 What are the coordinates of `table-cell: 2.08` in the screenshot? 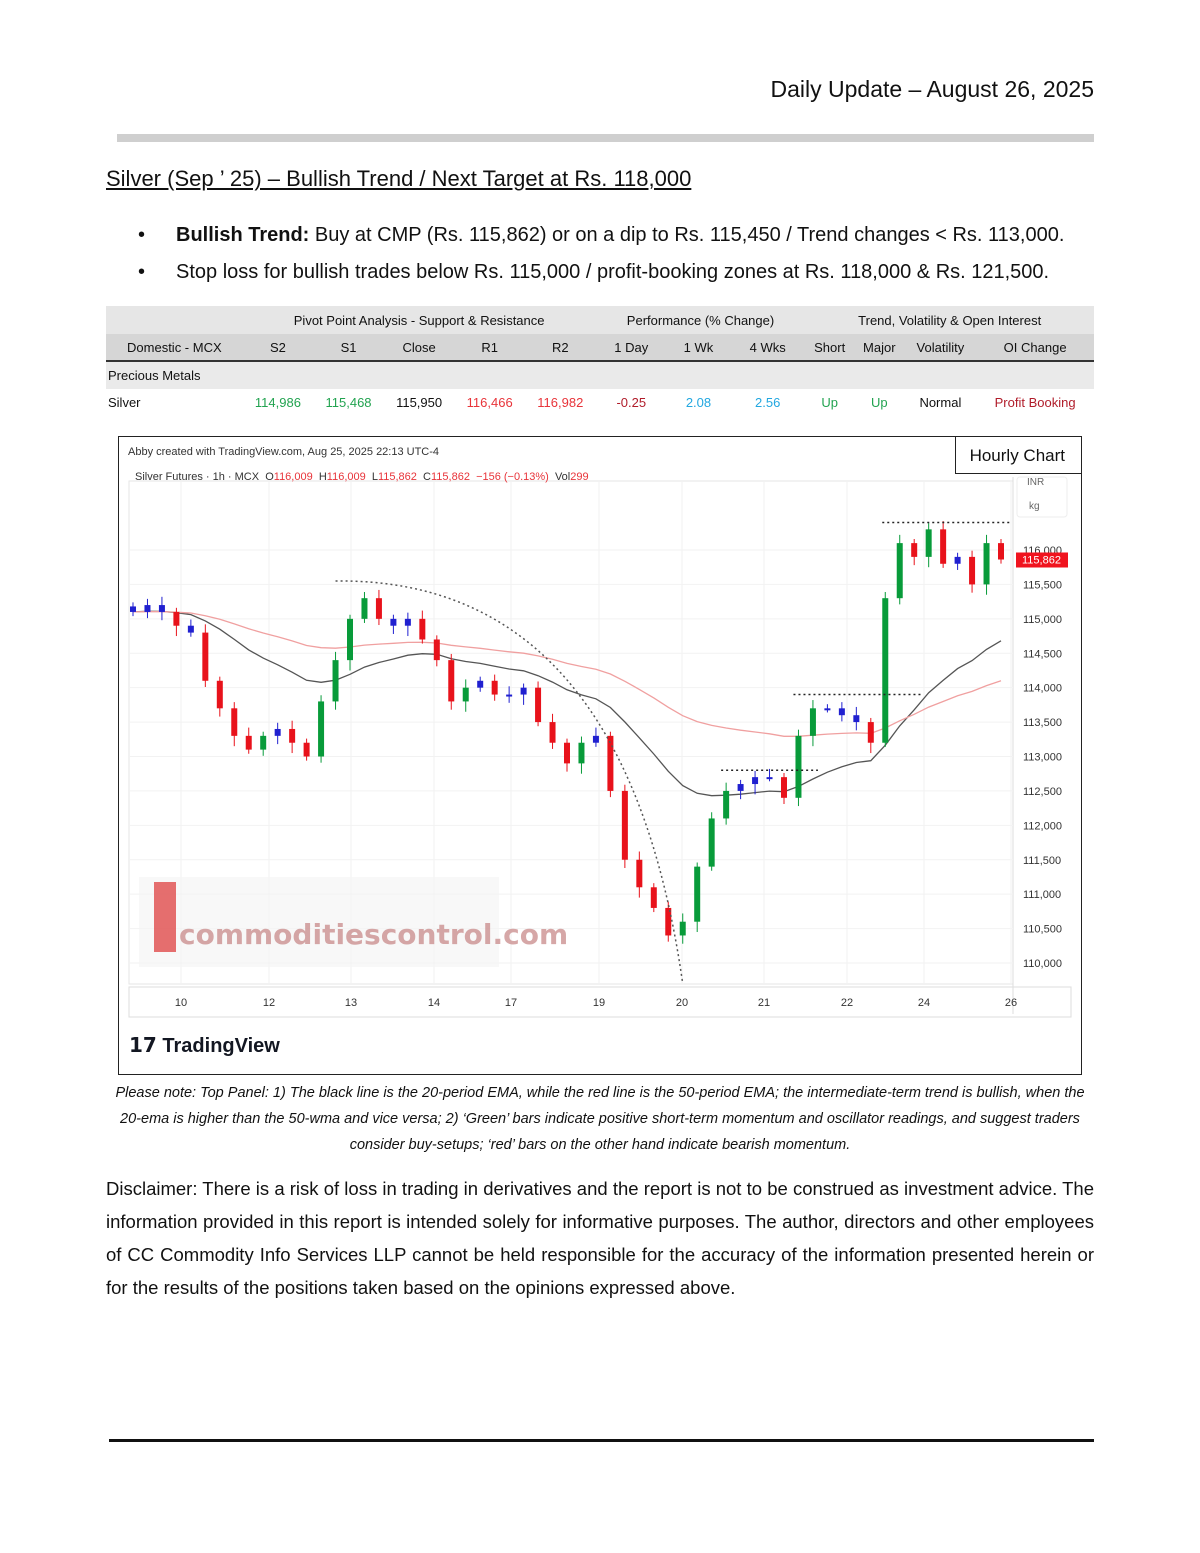 It's located at (698, 402).